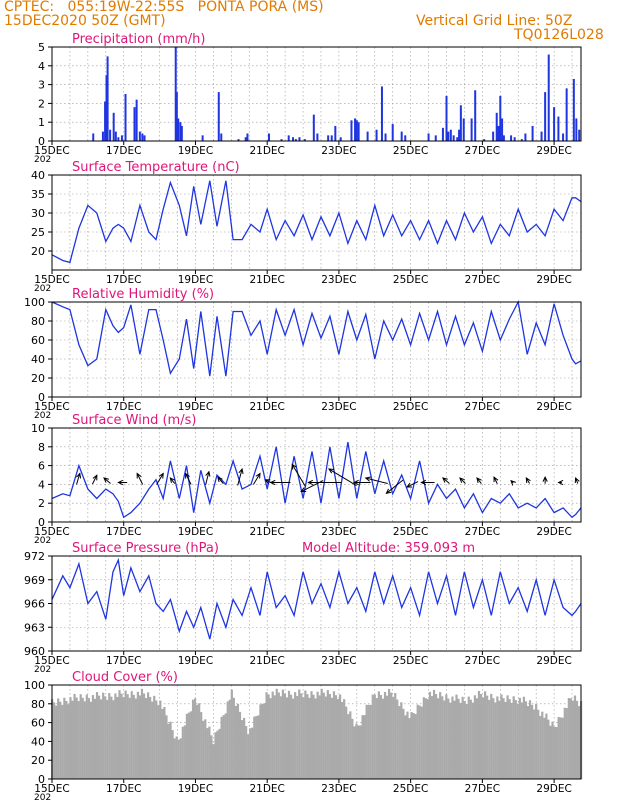 This screenshot has height=800, width=618. I want to click on y-tick-label: 6, so click(41, 466).